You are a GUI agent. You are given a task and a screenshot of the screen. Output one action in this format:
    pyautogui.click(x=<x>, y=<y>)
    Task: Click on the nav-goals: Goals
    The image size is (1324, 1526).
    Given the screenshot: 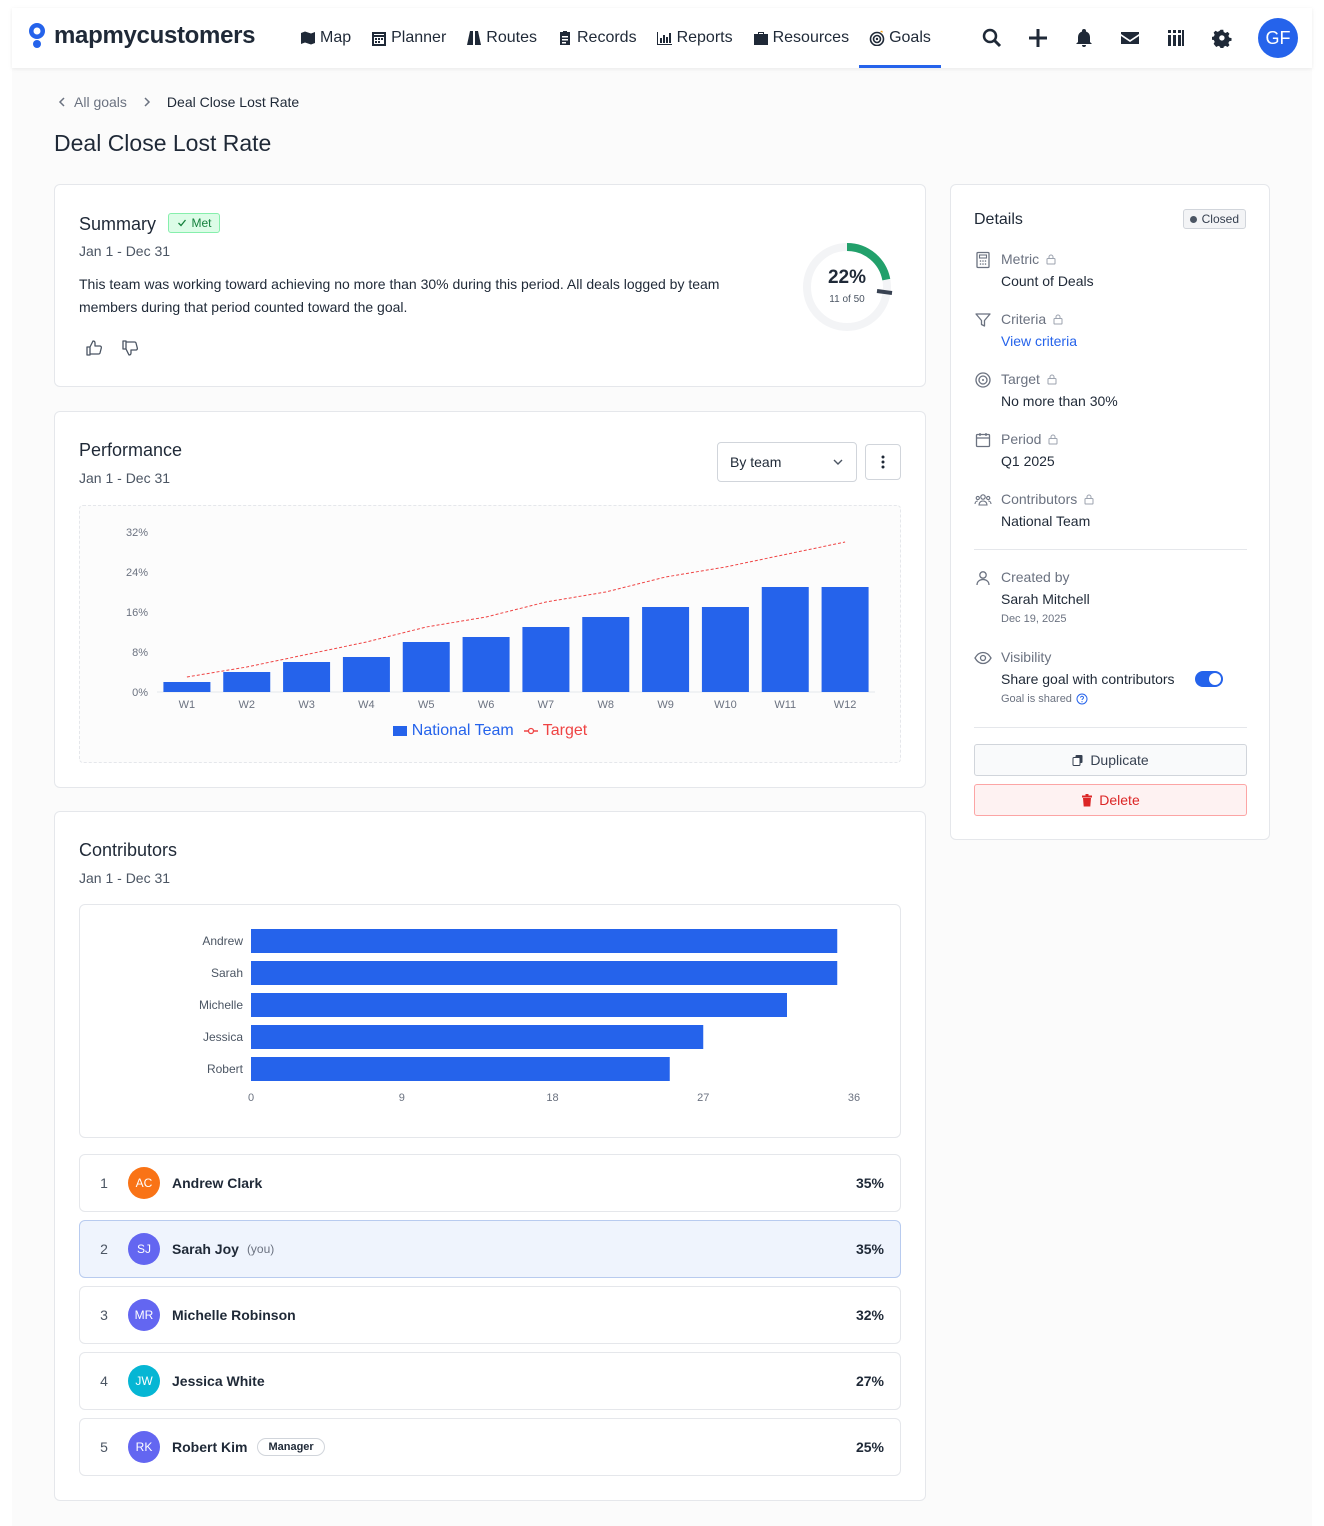 What is the action you would take?
    pyautogui.click(x=900, y=38)
    